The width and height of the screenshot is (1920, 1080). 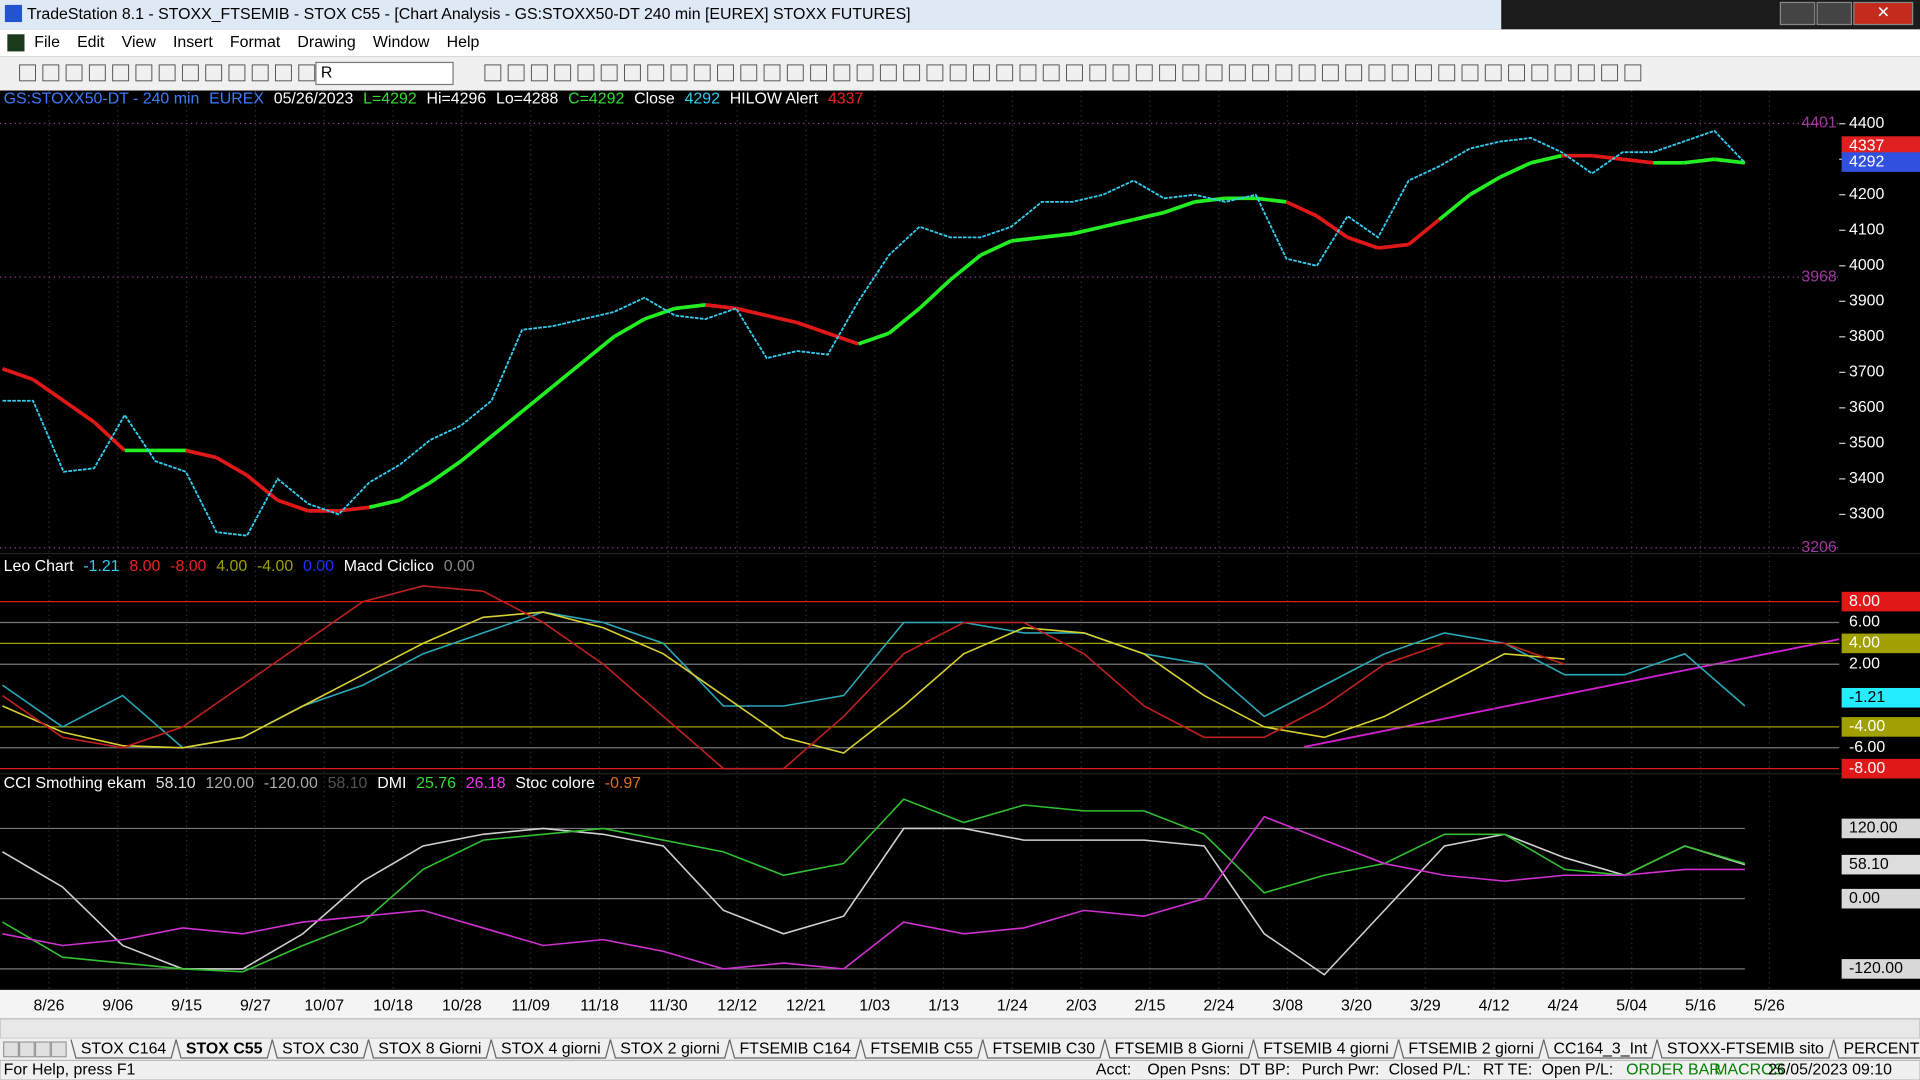 What do you see at coordinates (795, 1049) in the screenshot?
I see `sheet-tab: FTSEMIB C164` at bounding box center [795, 1049].